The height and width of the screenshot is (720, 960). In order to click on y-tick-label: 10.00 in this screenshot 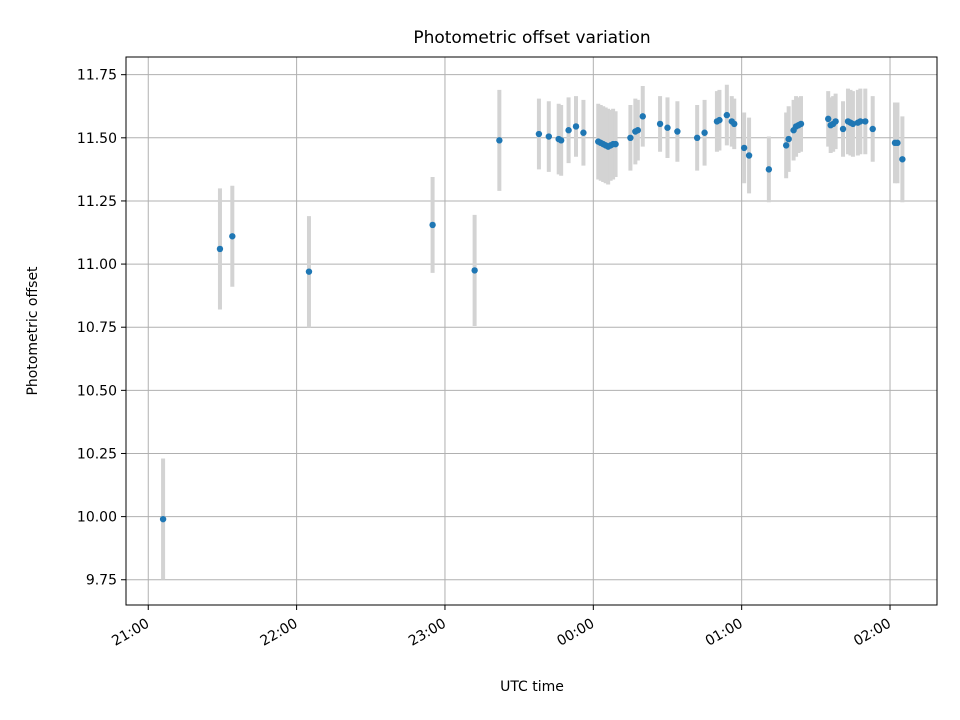, I will do `click(97, 518)`.